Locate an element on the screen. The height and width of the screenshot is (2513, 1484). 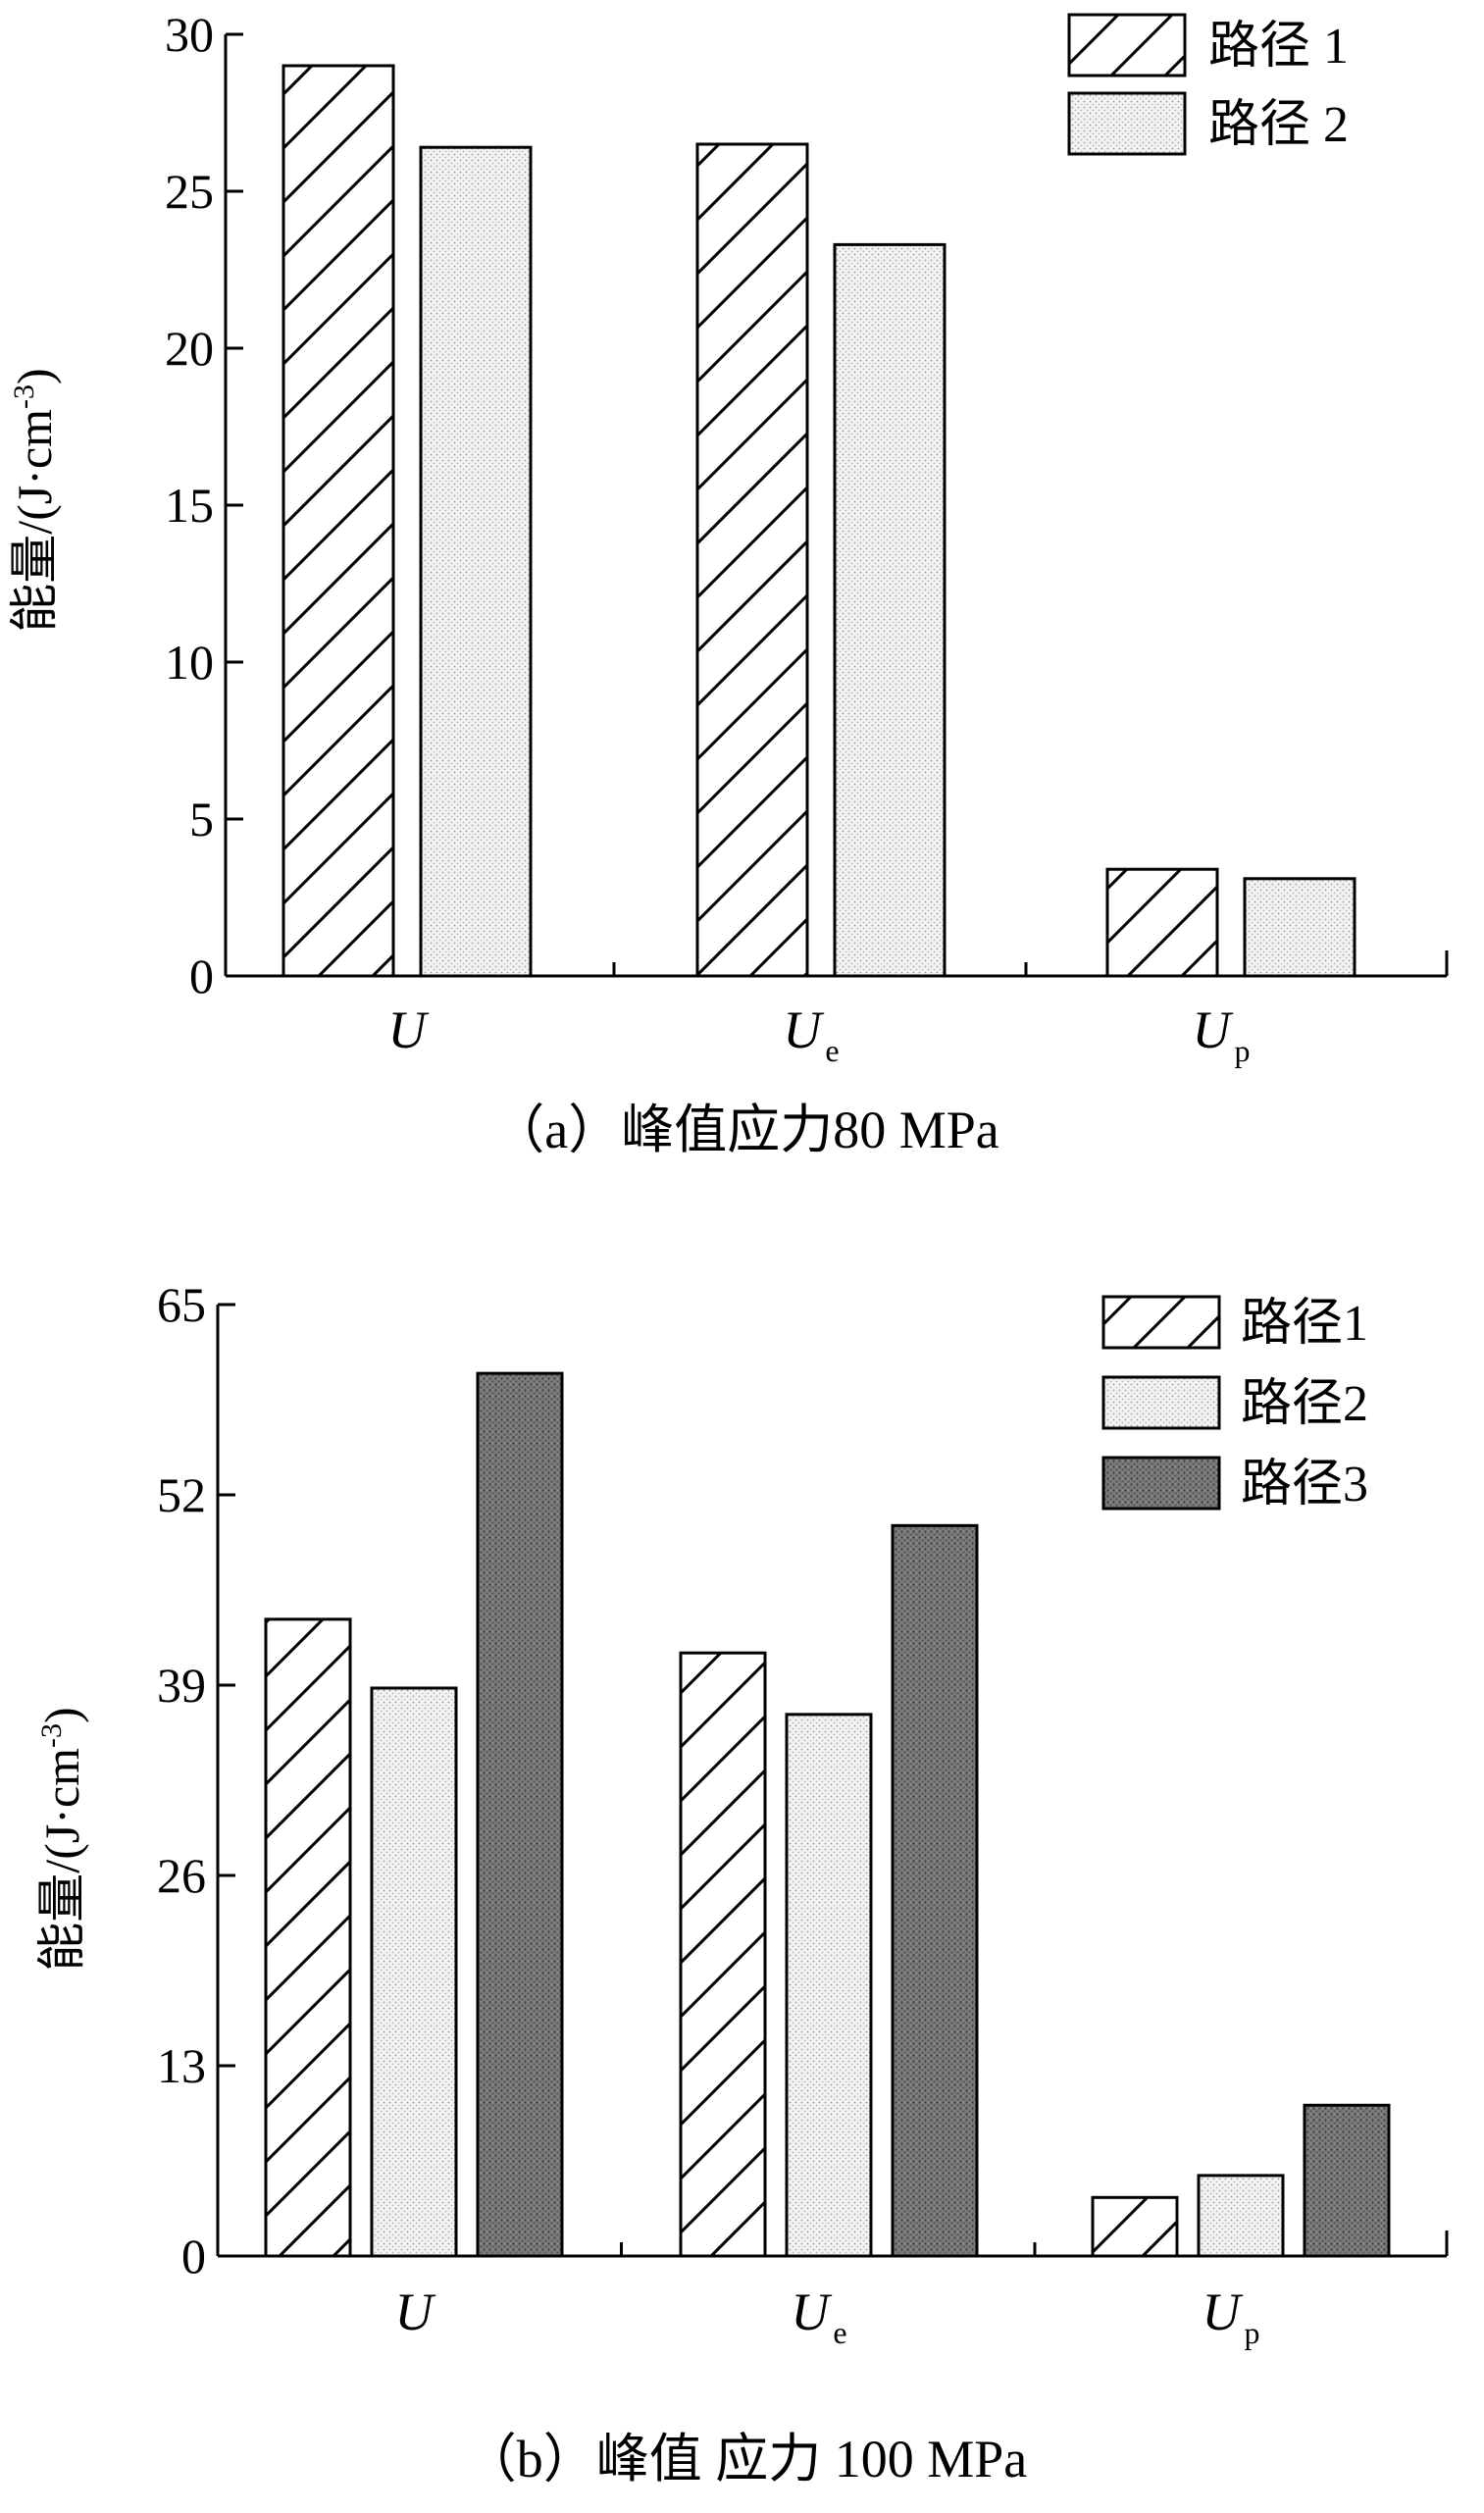
bar-b-s2-c2 is located at coordinates (829, 1985).